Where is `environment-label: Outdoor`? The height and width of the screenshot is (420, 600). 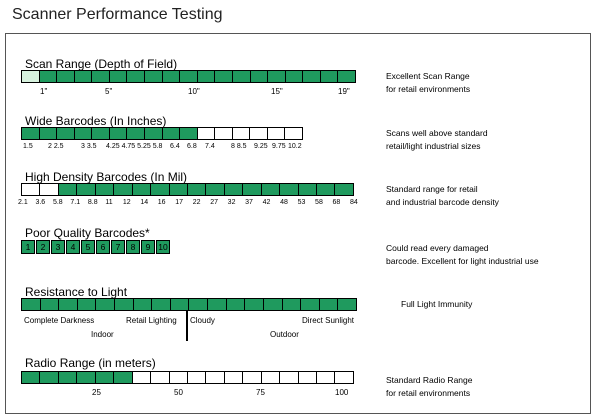 environment-label: Outdoor is located at coordinates (284, 334).